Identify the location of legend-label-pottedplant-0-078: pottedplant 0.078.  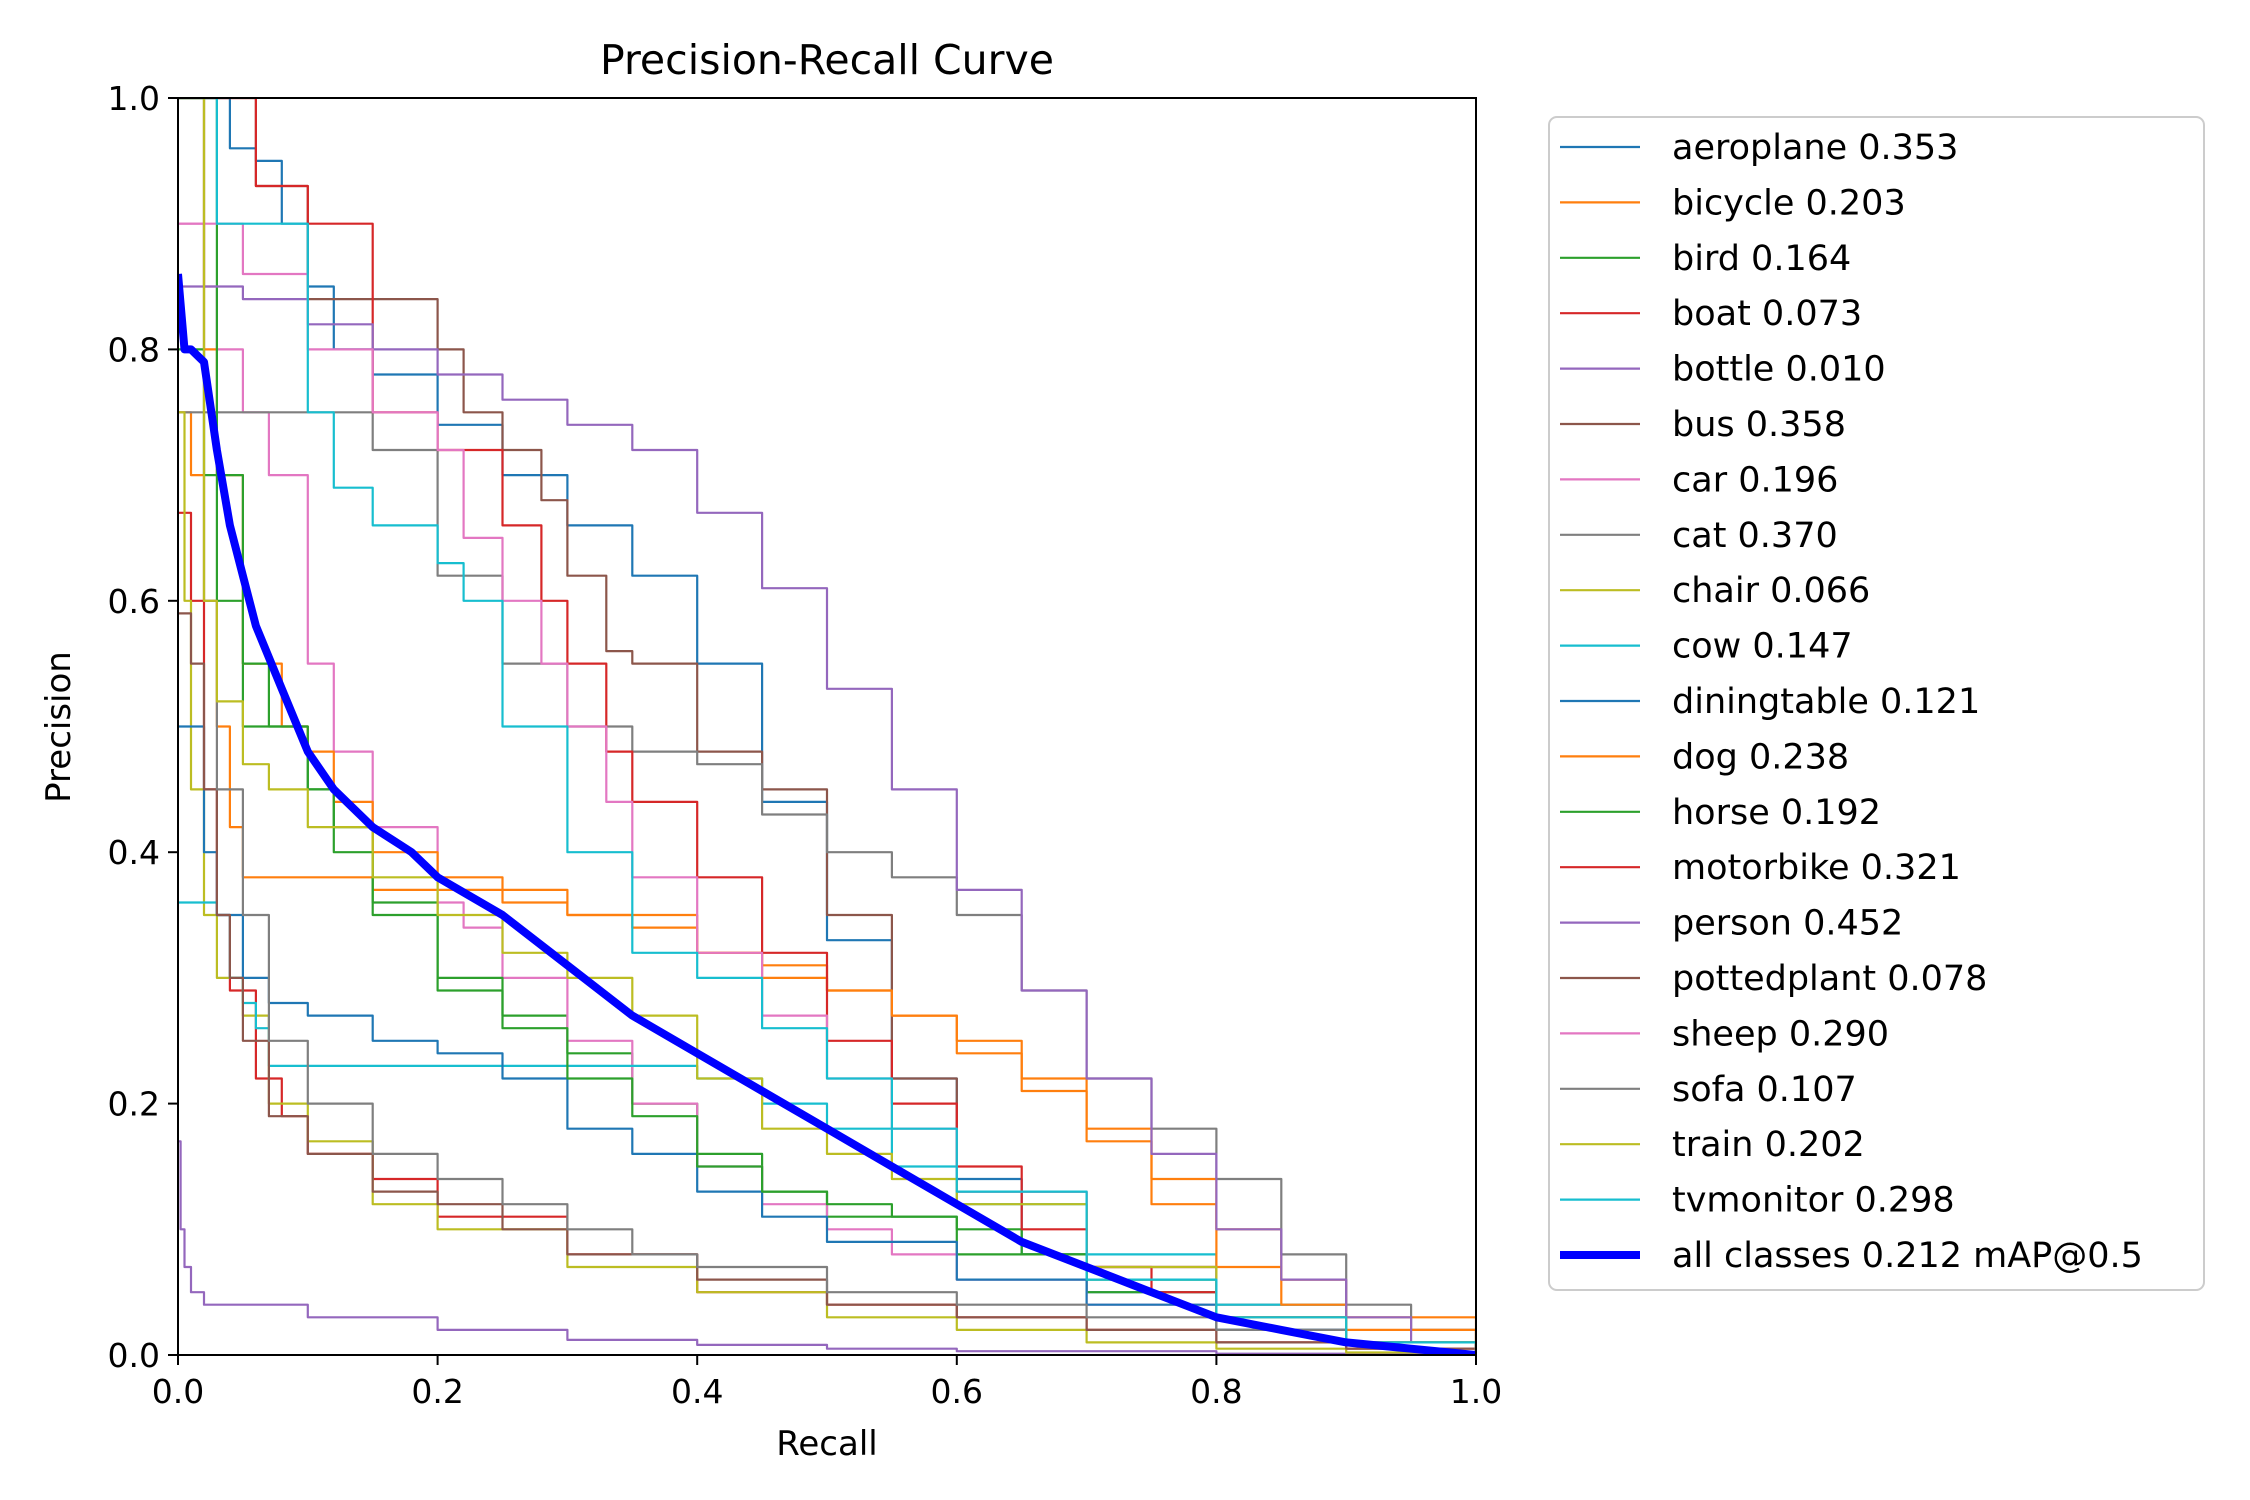
(1829, 979).